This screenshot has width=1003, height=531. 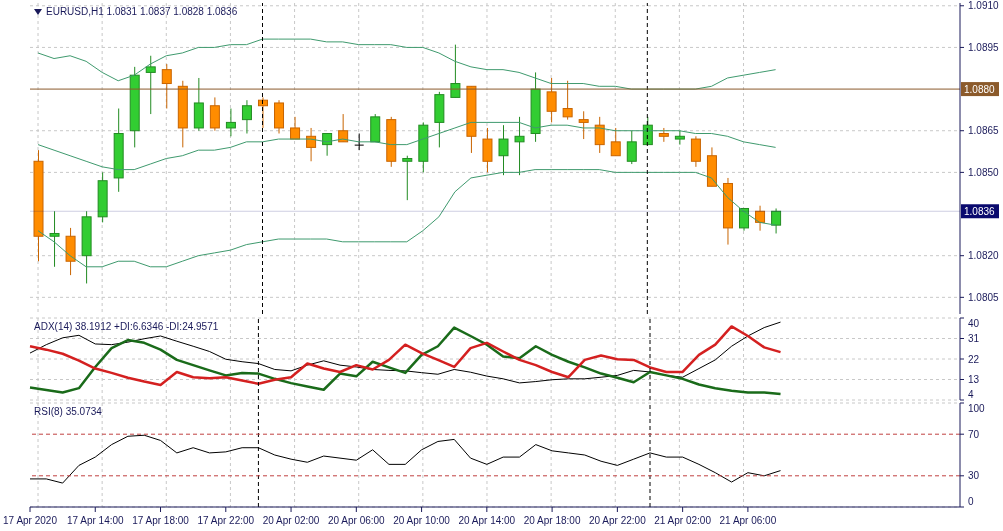 What do you see at coordinates (974, 323) in the screenshot?
I see `y-tick-label: 40` at bounding box center [974, 323].